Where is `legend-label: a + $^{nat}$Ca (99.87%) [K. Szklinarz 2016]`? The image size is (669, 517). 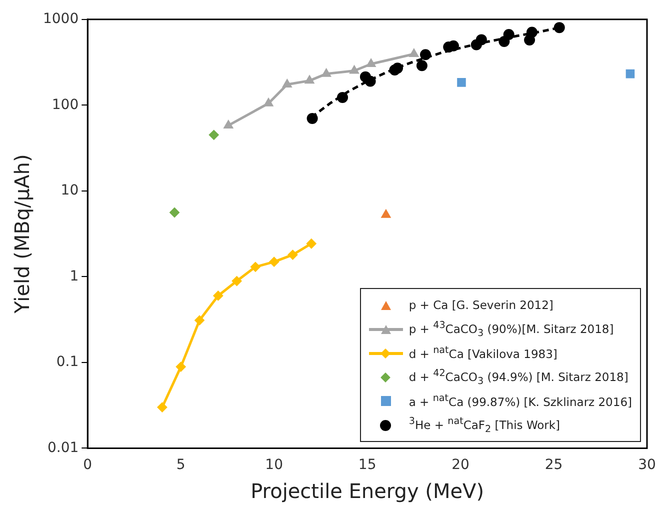
legend-label: a + $^{nat}$Ca (99.87%) [K. Szklinarz 2016] is located at coordinates (520, 401).